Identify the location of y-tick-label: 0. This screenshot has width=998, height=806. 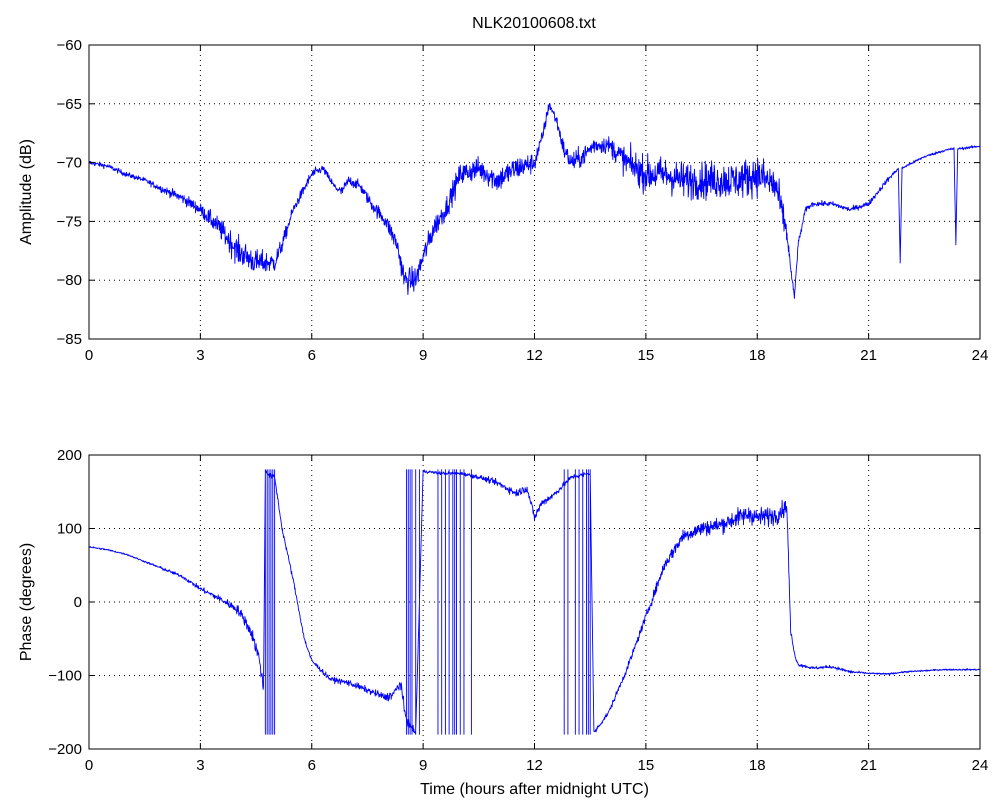
(78, 602).